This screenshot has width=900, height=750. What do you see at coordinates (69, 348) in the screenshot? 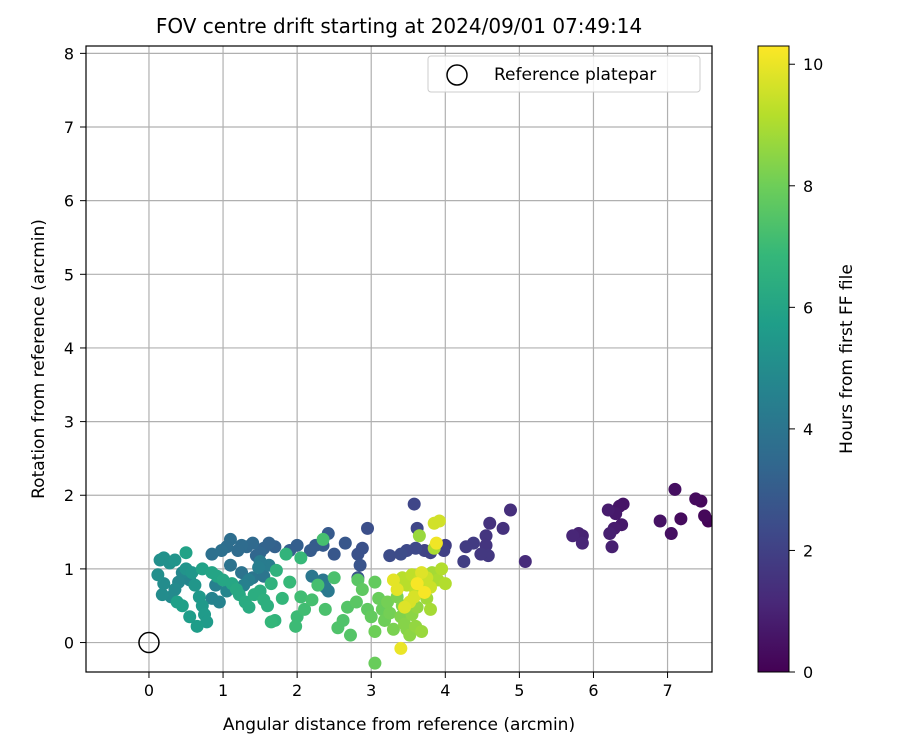
I see `y-tick-label-4: 4` at bounding box center [69, 348].